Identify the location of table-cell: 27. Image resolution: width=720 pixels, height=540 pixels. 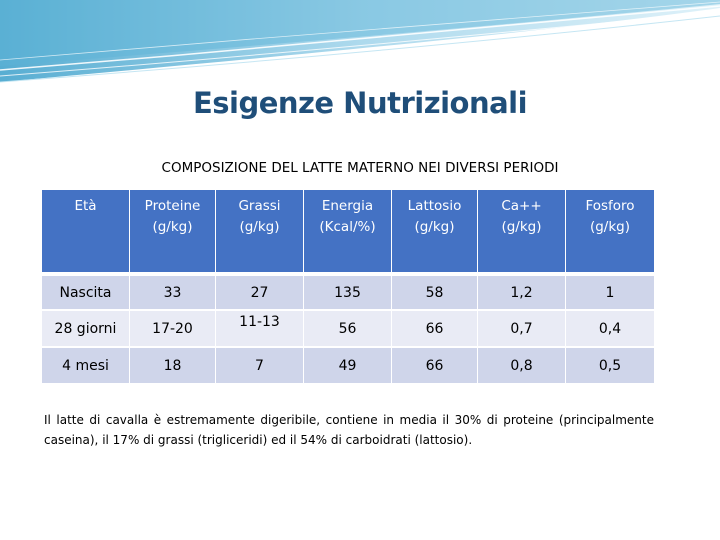
(260, 290).